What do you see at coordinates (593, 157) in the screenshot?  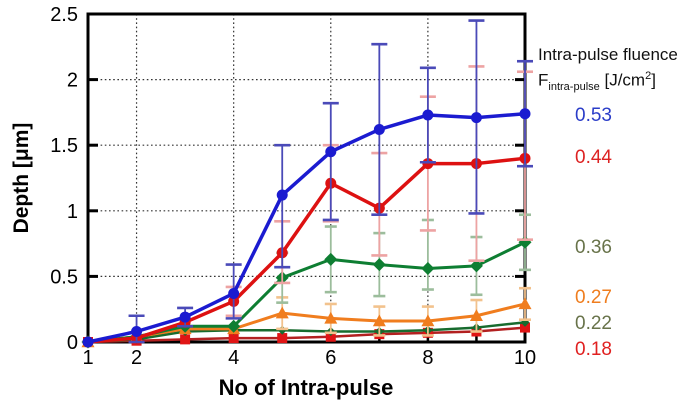 I see `legend-value-0.44: 0.44` at bounding box center [593, 157].